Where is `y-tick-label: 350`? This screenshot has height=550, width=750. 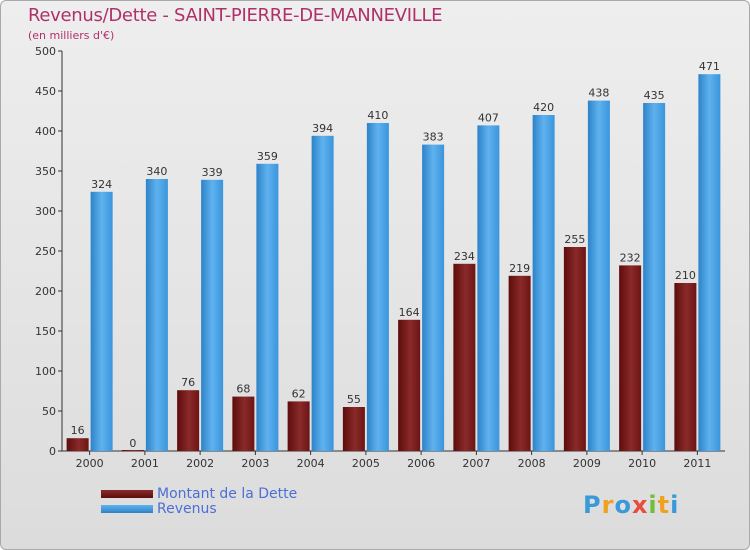 y-tick-label: 350 is located at coordinates (45, 171).